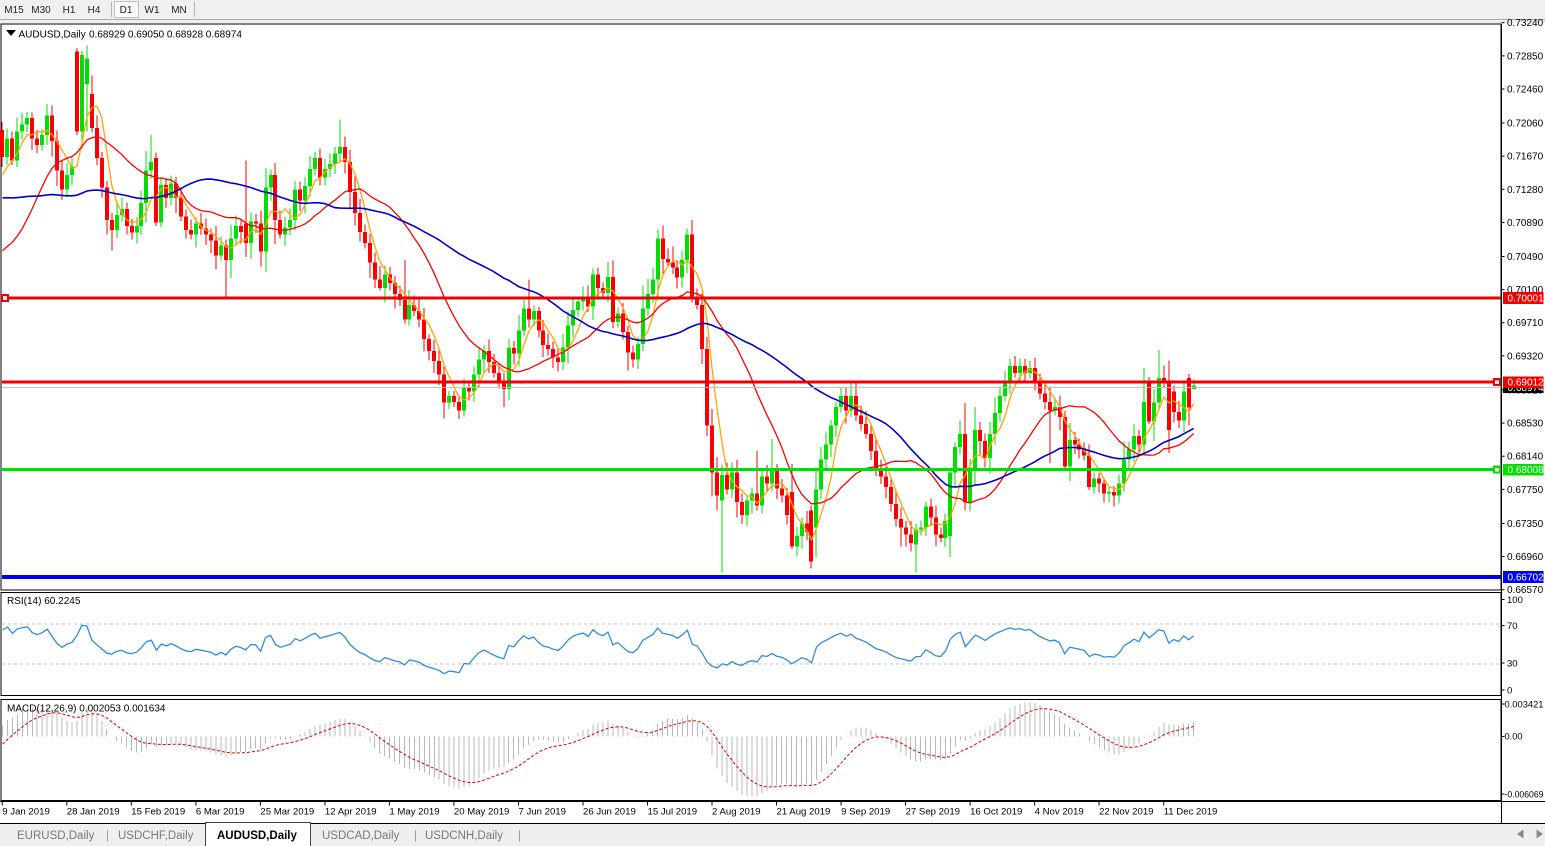  What do you see at coordinates (996, 812) in the screenshot?
I see `svg-text: 16 Oct 2019` at bounding box center [996, 812].